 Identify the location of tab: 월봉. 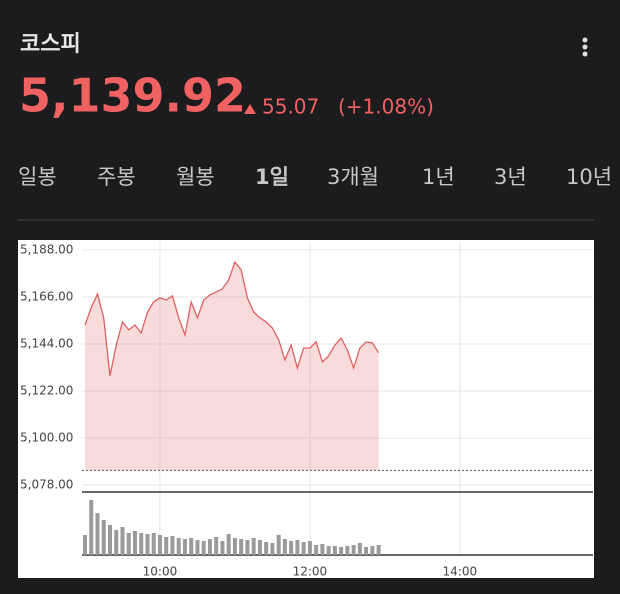
(195, 177).